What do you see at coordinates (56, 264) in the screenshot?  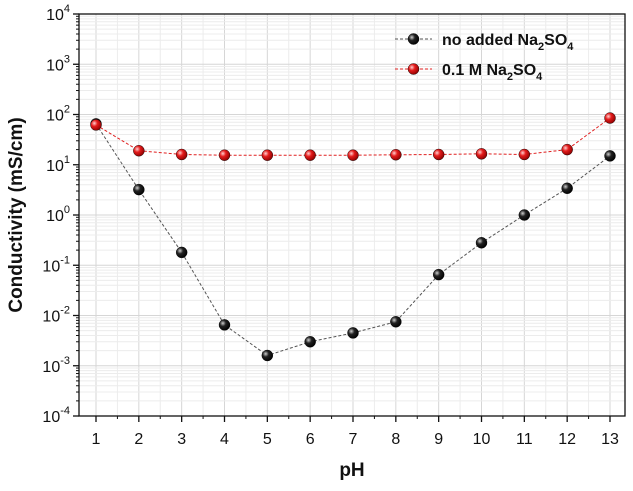 I see `y-tick-label: 10⁻¹` at bounding box center [56, 264].